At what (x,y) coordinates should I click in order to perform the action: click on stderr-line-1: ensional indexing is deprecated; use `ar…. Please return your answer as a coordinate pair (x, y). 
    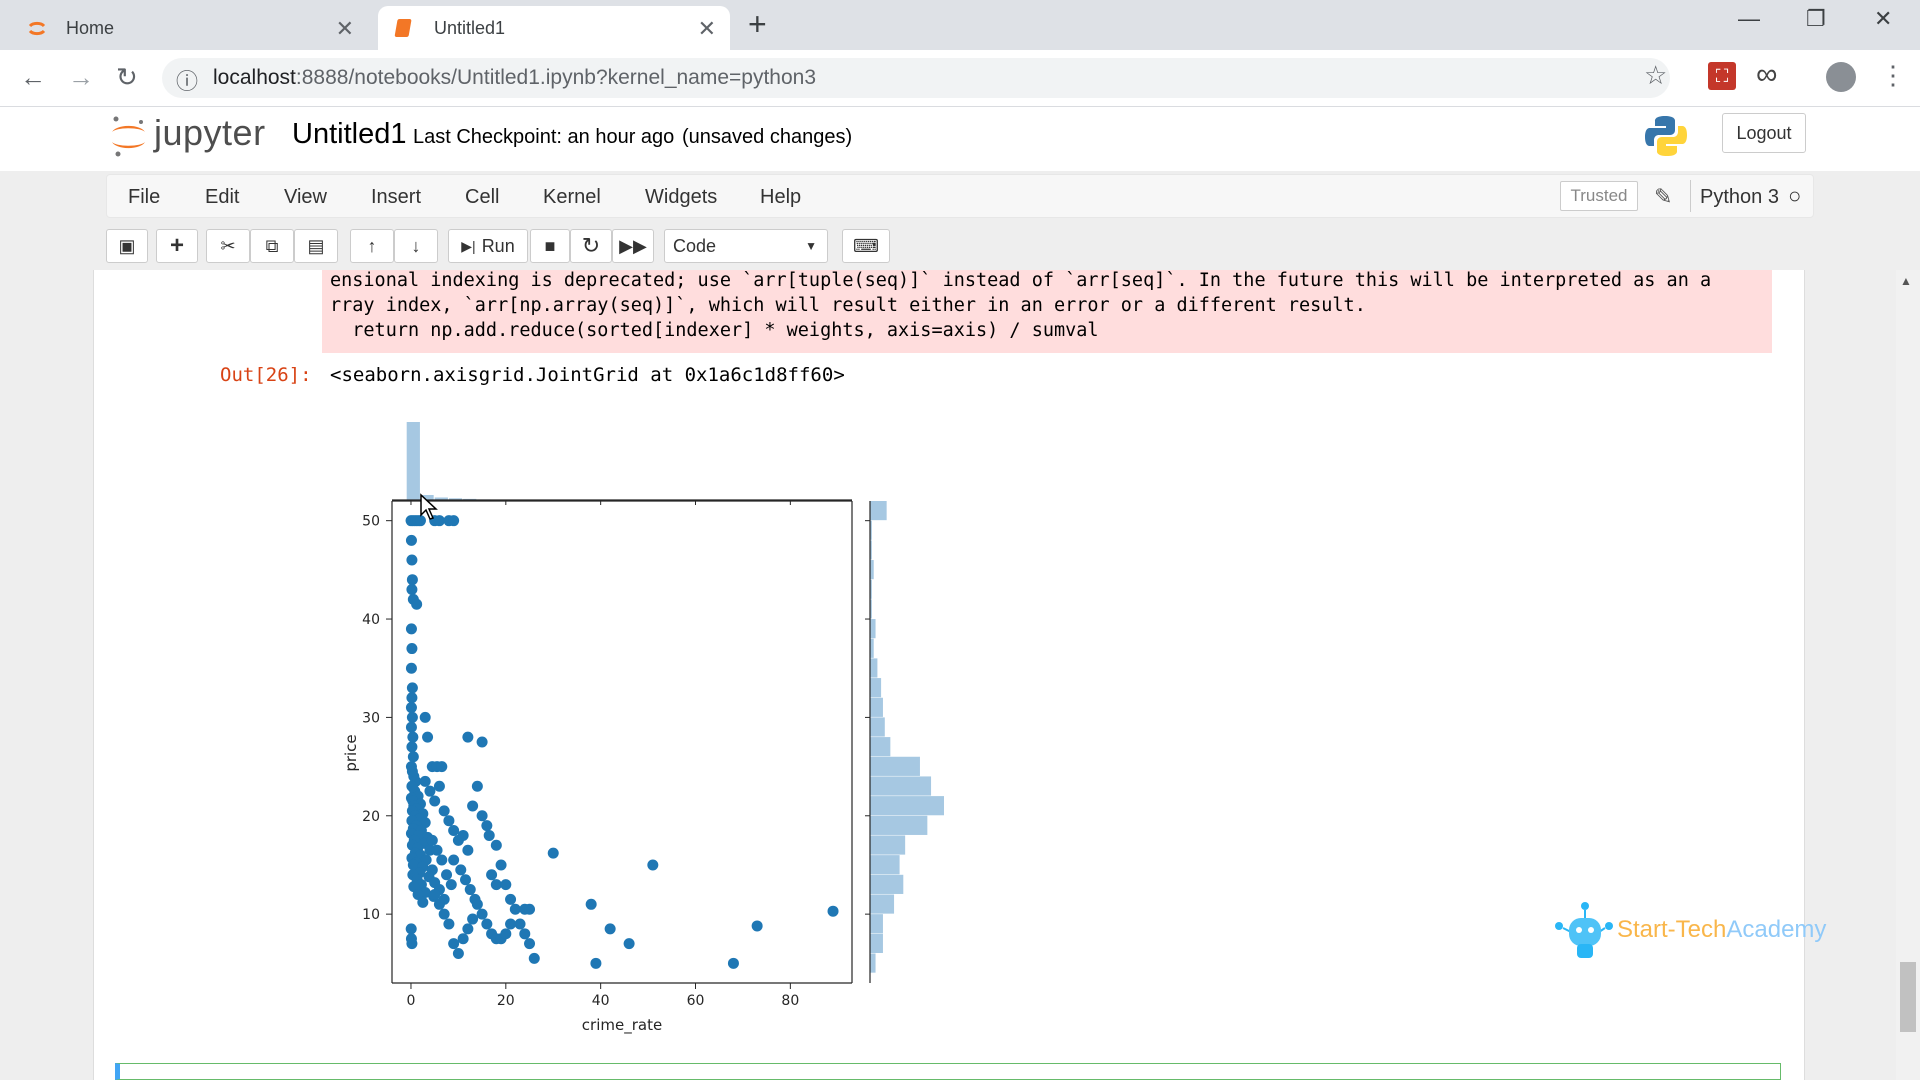
    Looking at the image, I should click on (1021, 280).